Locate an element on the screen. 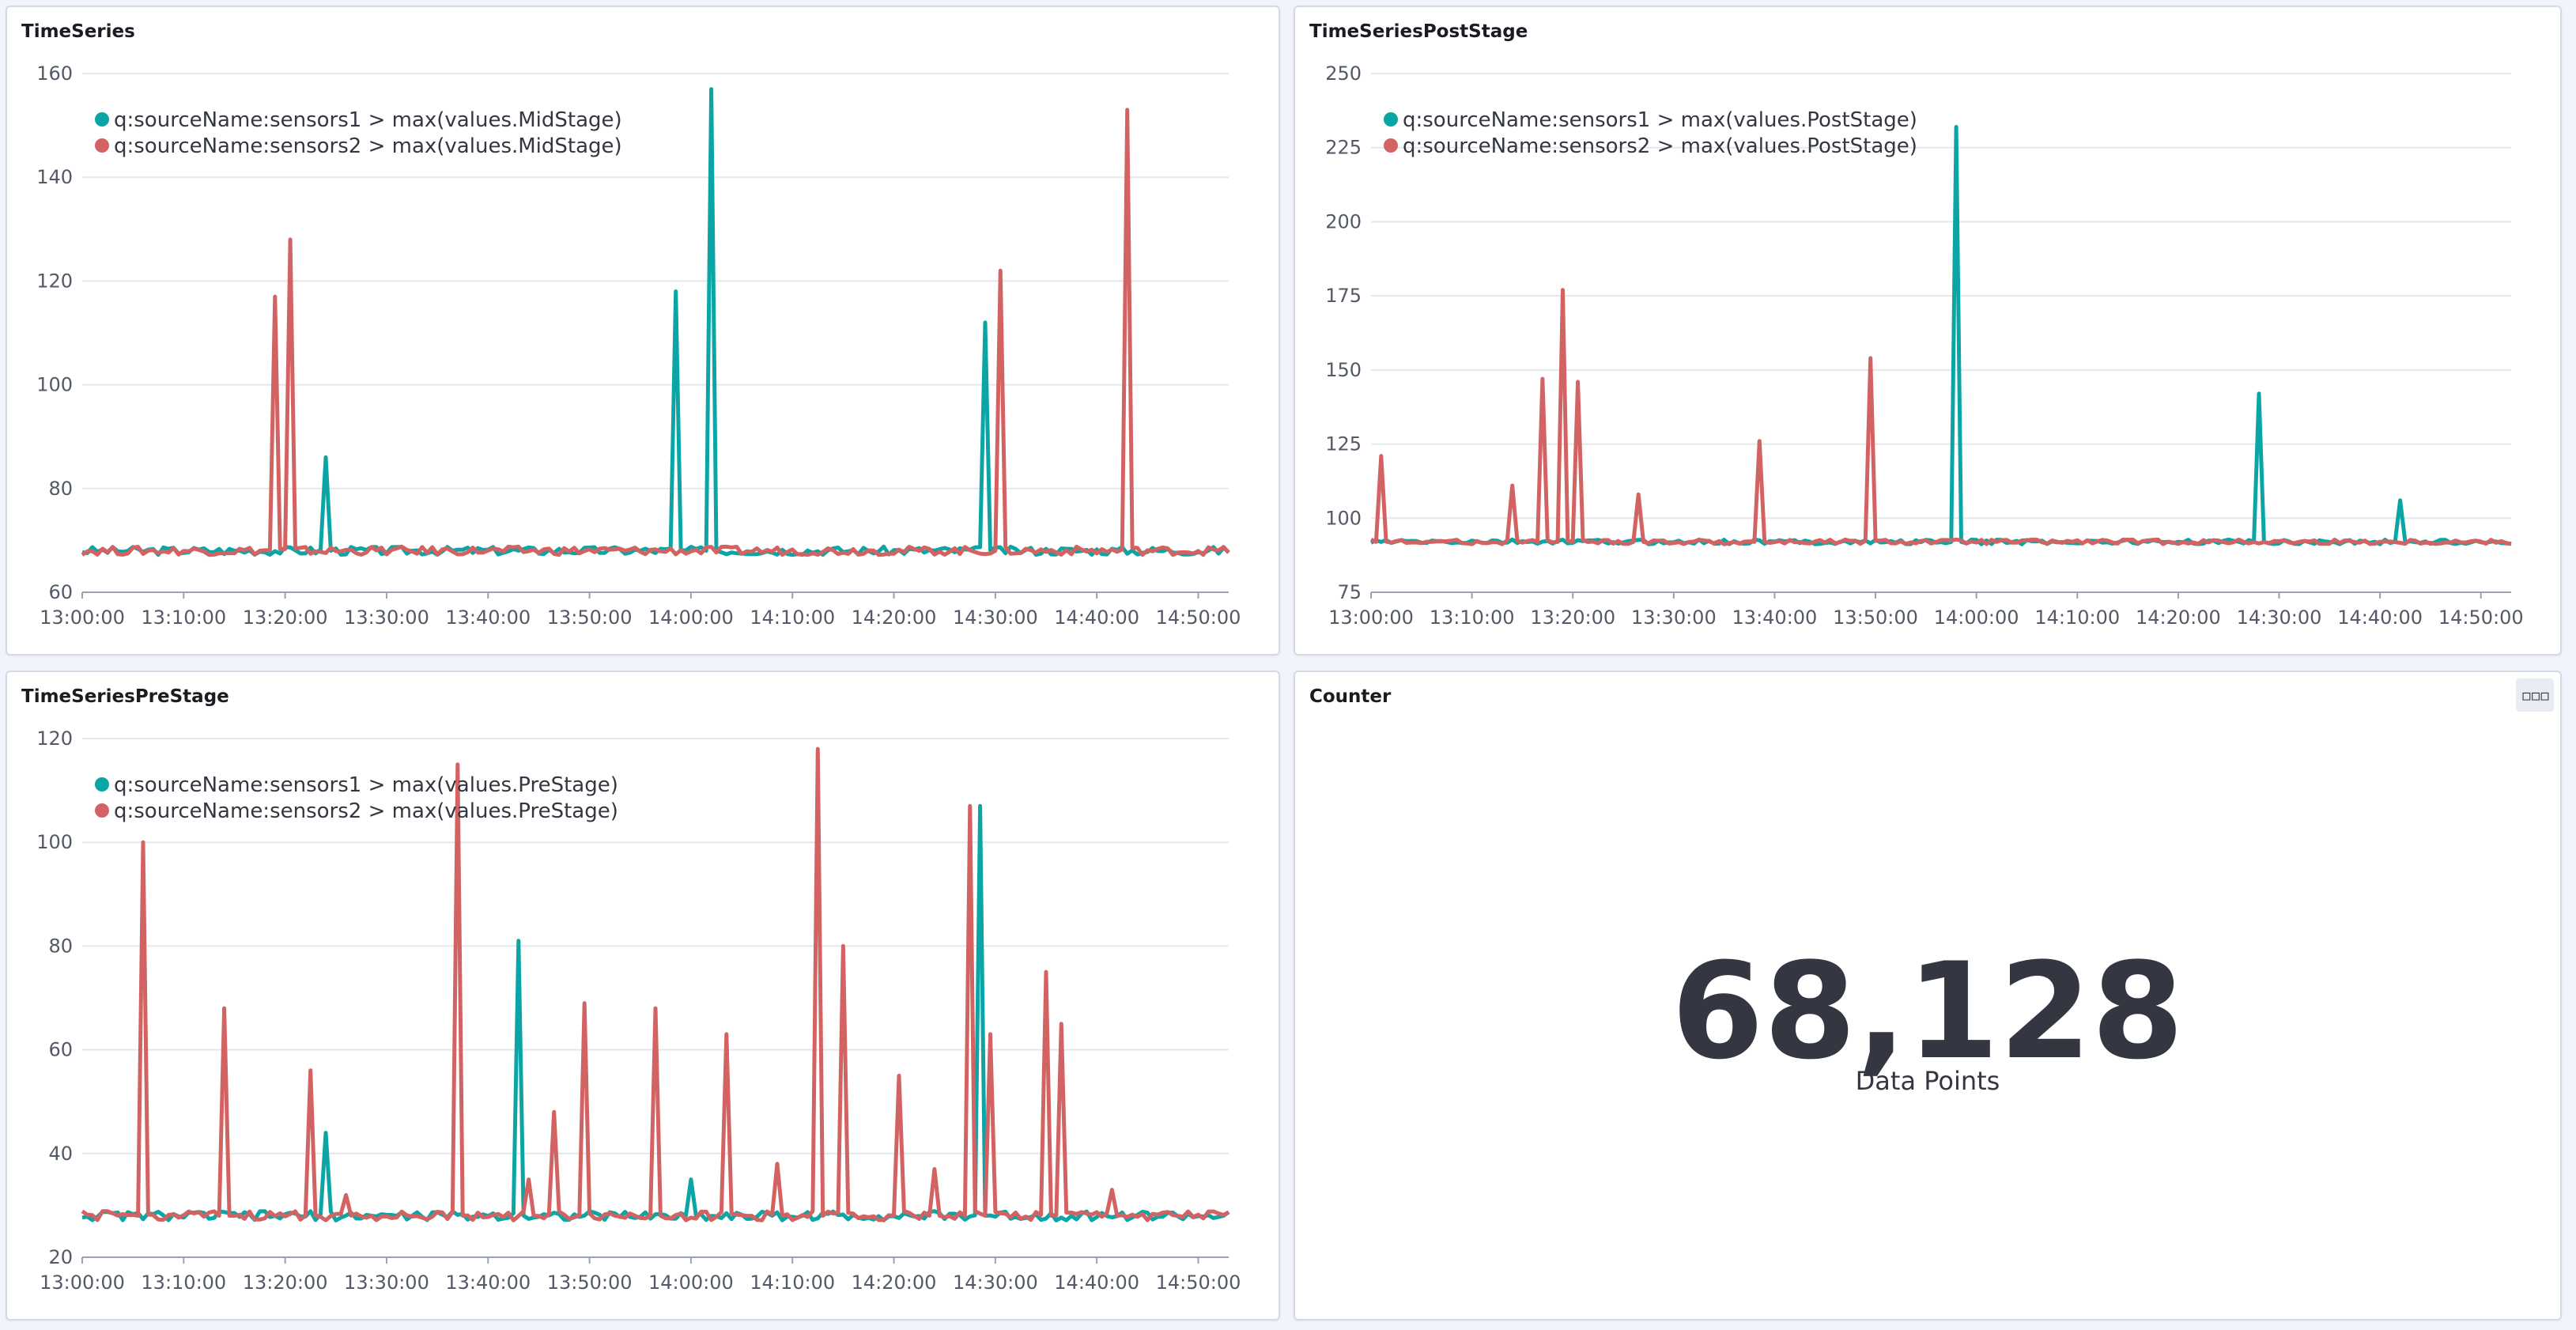  panel-title: TimeSeries is located at coordinates (78, 31).